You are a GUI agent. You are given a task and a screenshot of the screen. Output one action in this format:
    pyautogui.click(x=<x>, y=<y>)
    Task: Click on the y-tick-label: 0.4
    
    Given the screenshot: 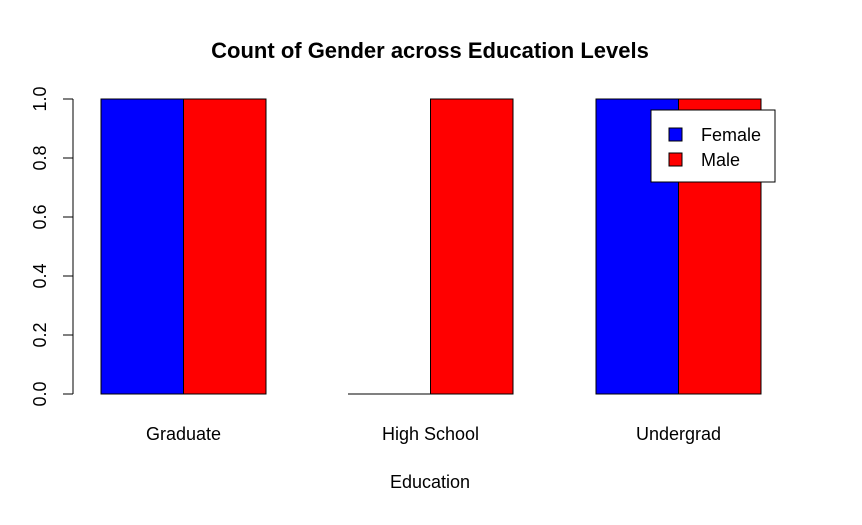 What is the action you would take?
    pyautogui.click(x=40, y=275)
    